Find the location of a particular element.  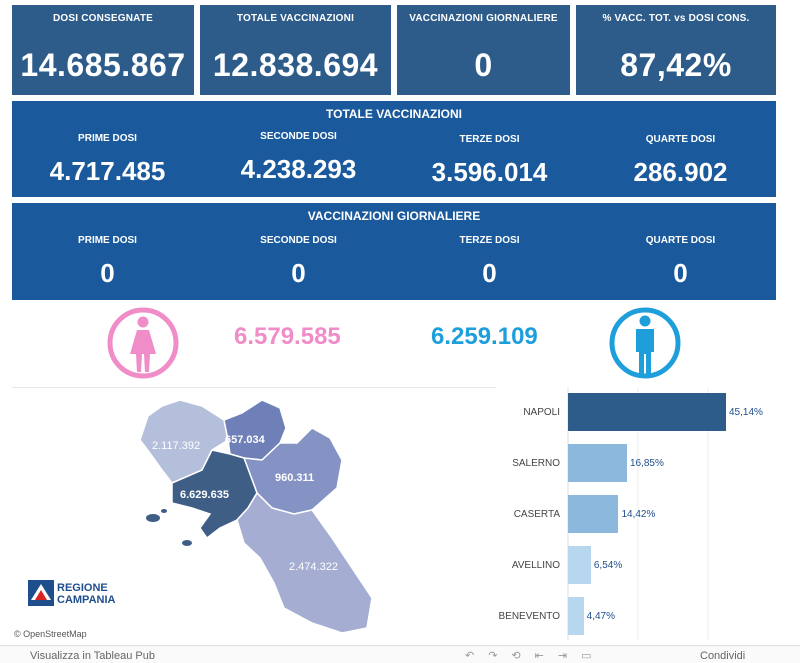

bar-value-label: 6,54% is located at coordinates (608, 565).